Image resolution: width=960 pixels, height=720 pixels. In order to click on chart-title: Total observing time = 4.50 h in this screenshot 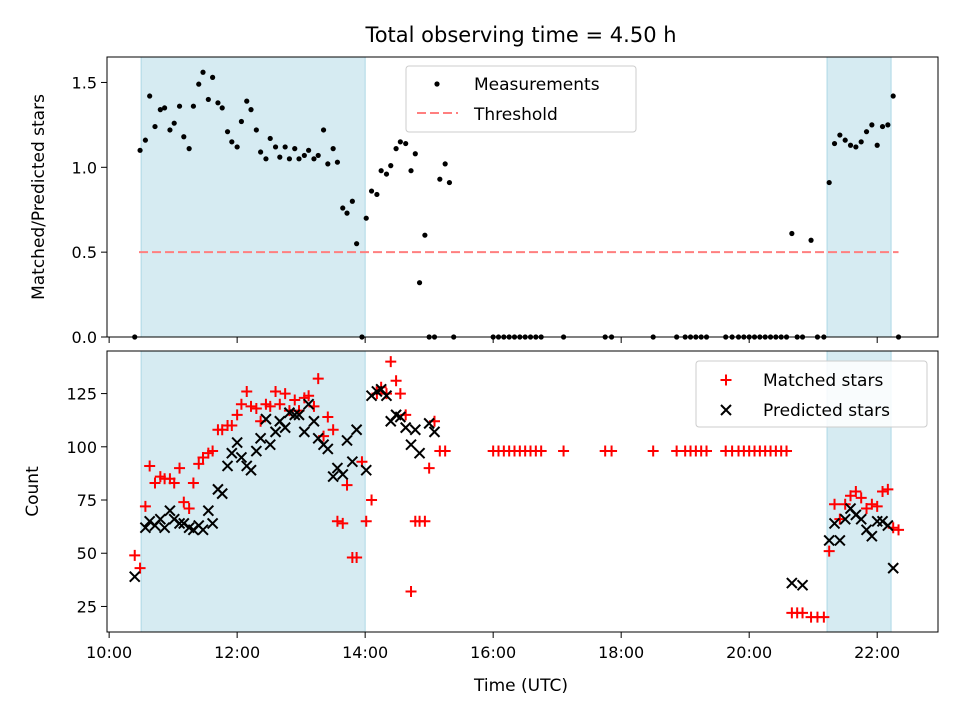, I will do `click(520, 35)`.